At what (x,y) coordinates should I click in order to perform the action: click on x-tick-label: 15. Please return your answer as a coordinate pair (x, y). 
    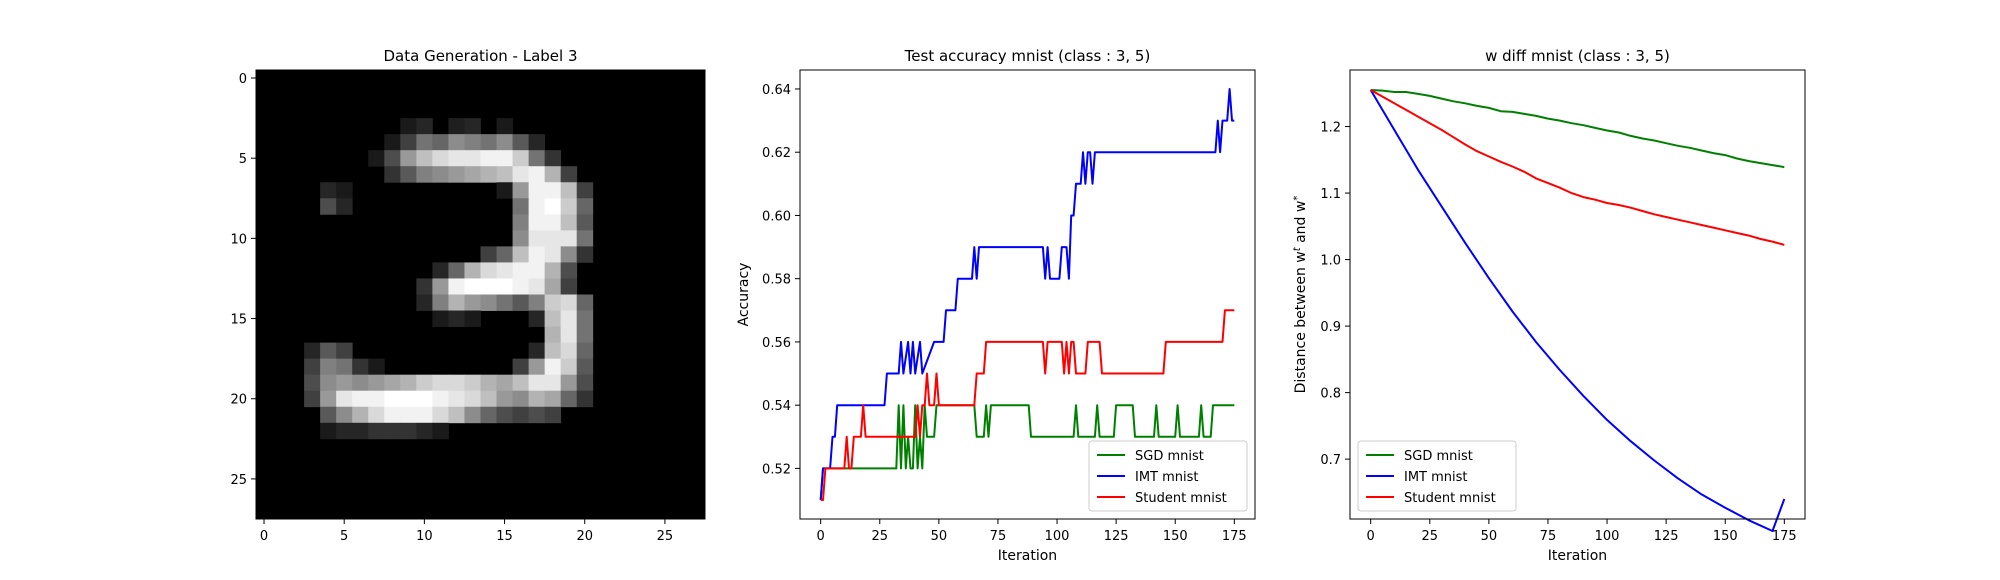
    Looking at the image, I should click on (504, 536).